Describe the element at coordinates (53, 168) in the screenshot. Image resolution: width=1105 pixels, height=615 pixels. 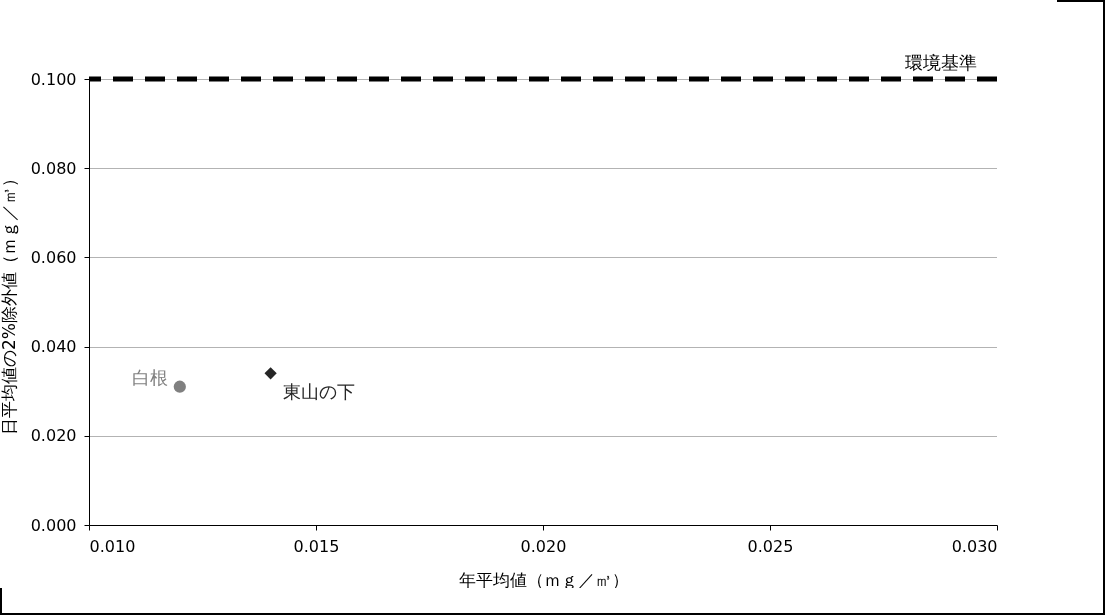
I see `y-tick-label: 0.080` at that location.